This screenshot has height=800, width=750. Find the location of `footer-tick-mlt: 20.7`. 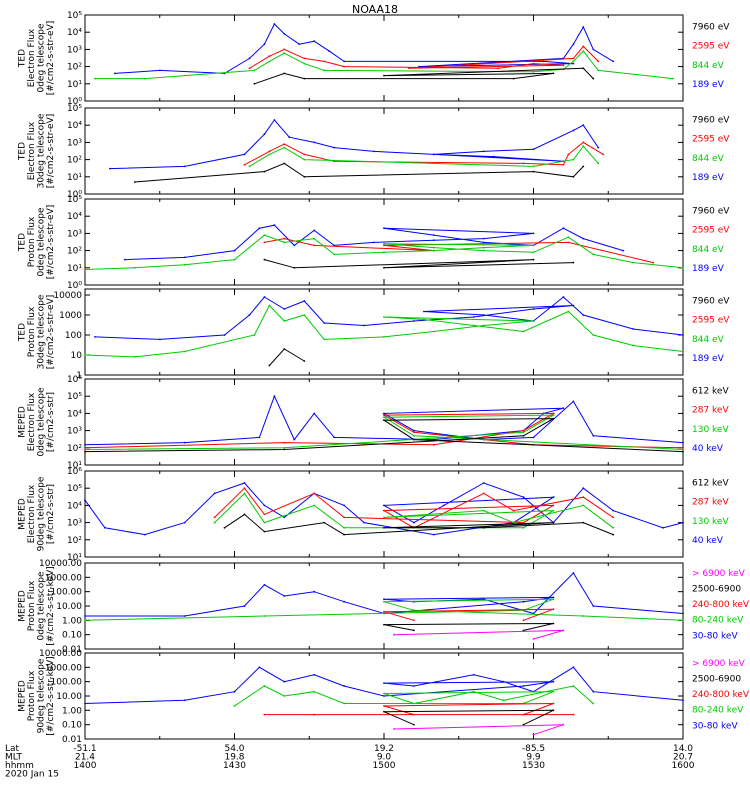

footer-tick-mlt: 20.7 is located at coordinates (683, 758).